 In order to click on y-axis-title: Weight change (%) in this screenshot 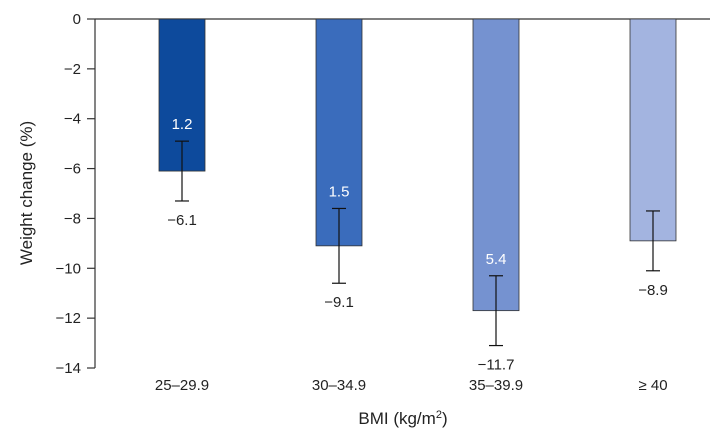, I will do `click(26, 193)`.